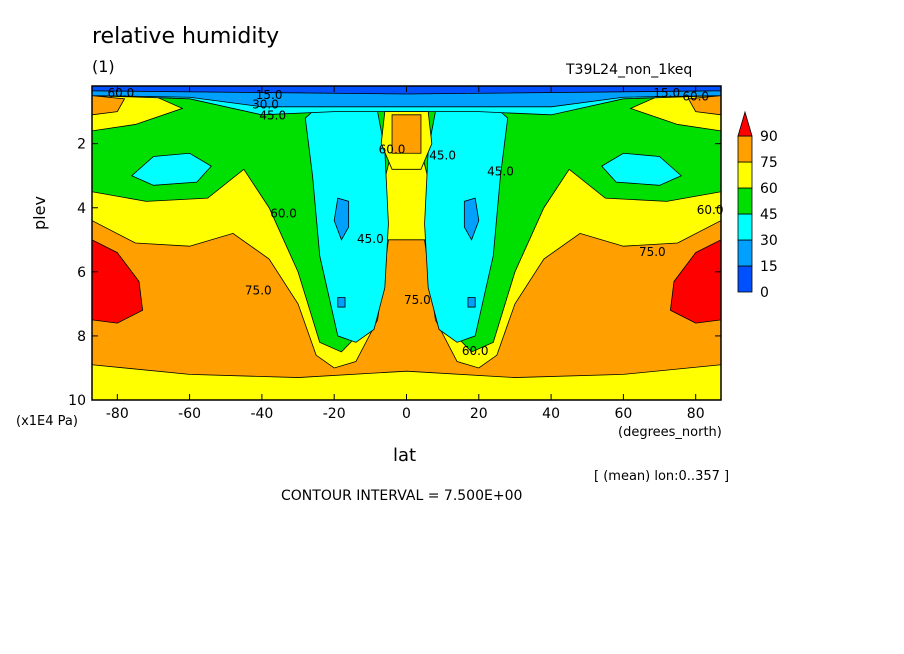 This screenshot has height=654, width=904. I want to click on y-tick-label: 6, so click(81, 273).